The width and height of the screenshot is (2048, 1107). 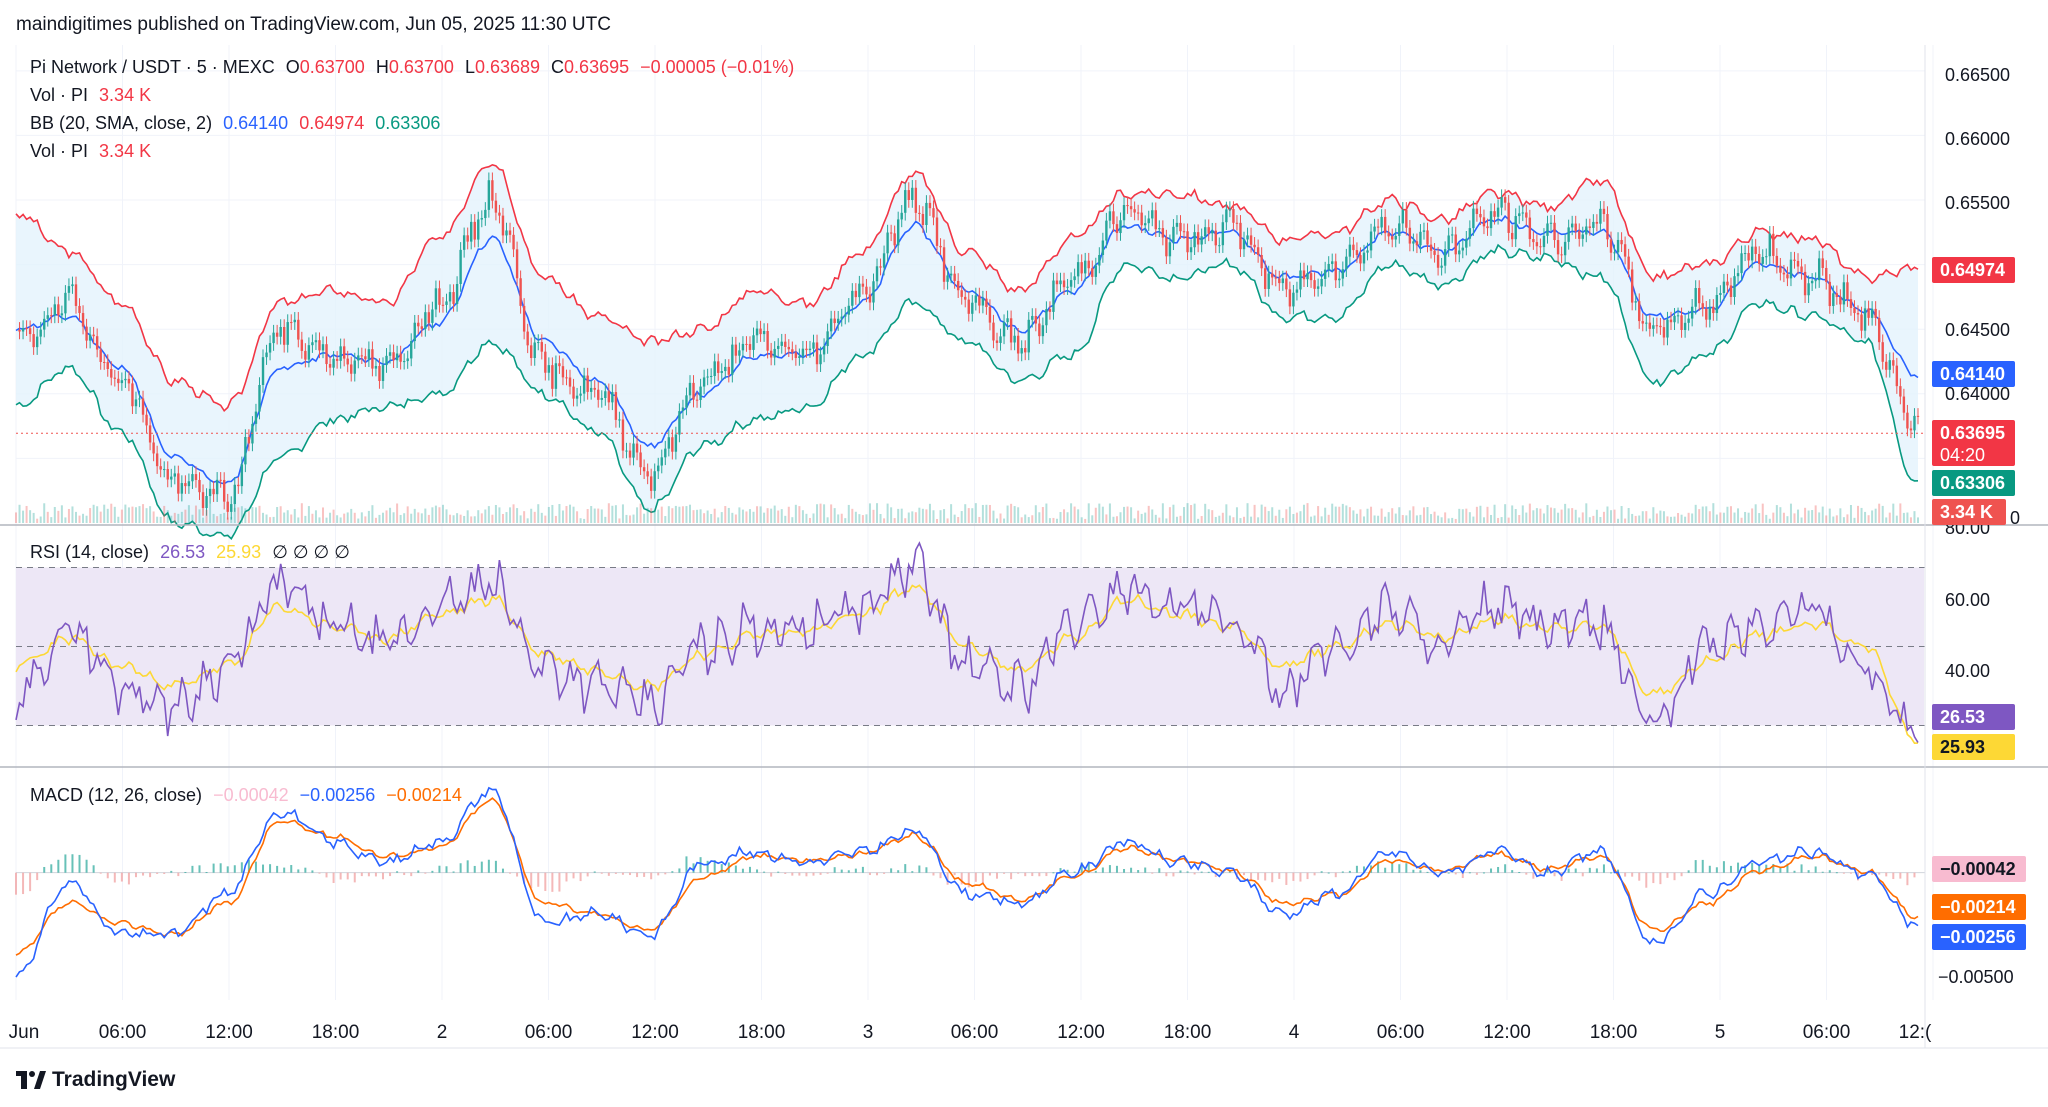 I want to click on macd-label: MACD (12, 26, close), so click(x=116, y=795).